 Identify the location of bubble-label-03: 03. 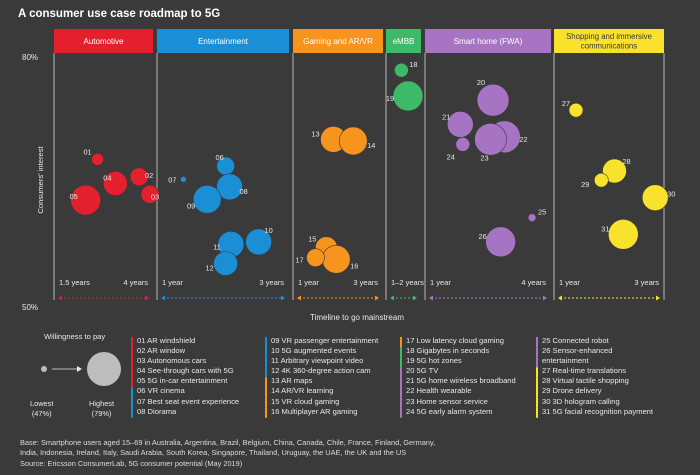
(155, 196).